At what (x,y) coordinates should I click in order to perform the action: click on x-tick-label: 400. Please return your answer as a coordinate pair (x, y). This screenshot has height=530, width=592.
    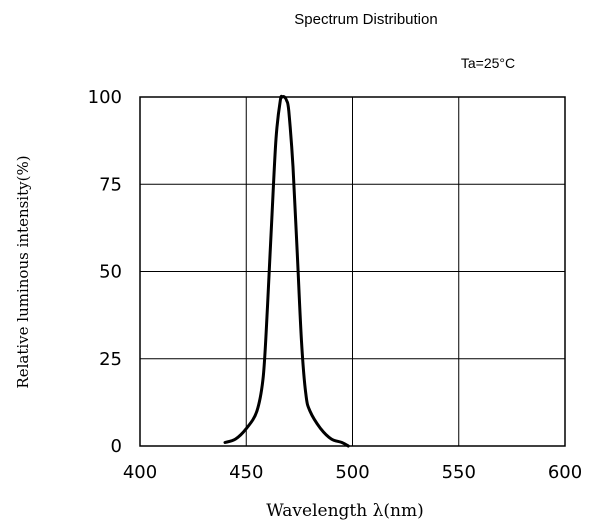
    Looking at the image, I should click on (140, 472).